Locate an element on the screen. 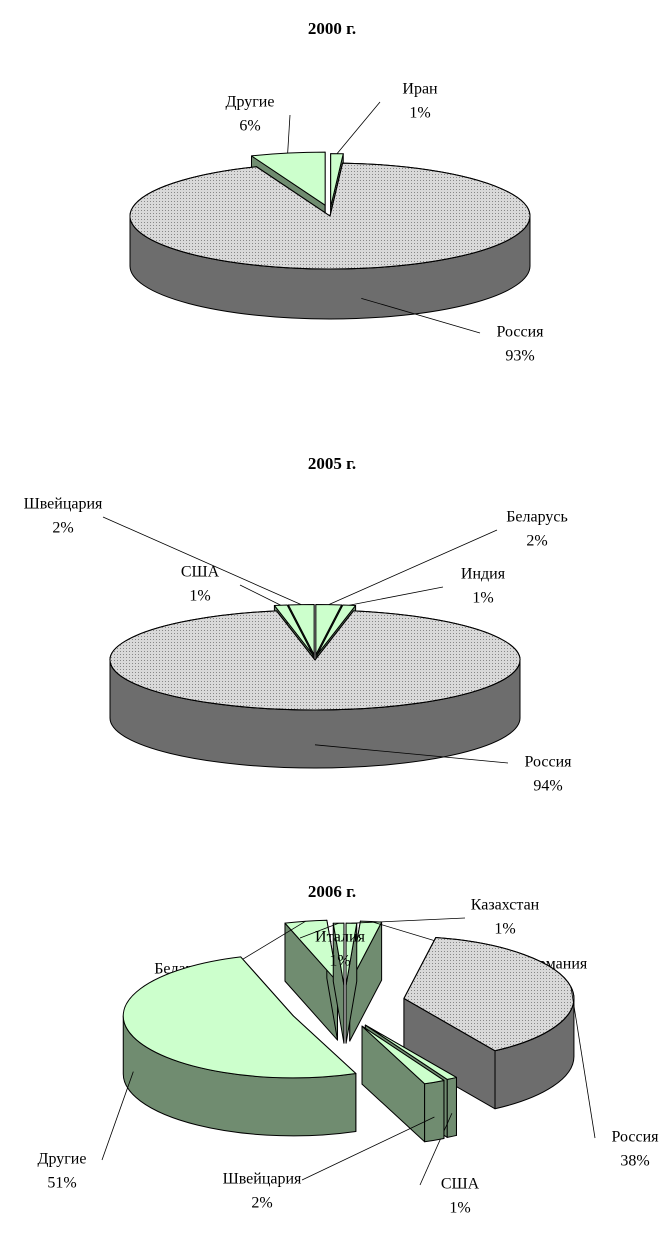  slice-value-label: 93% is located at coordinates (519, 356).